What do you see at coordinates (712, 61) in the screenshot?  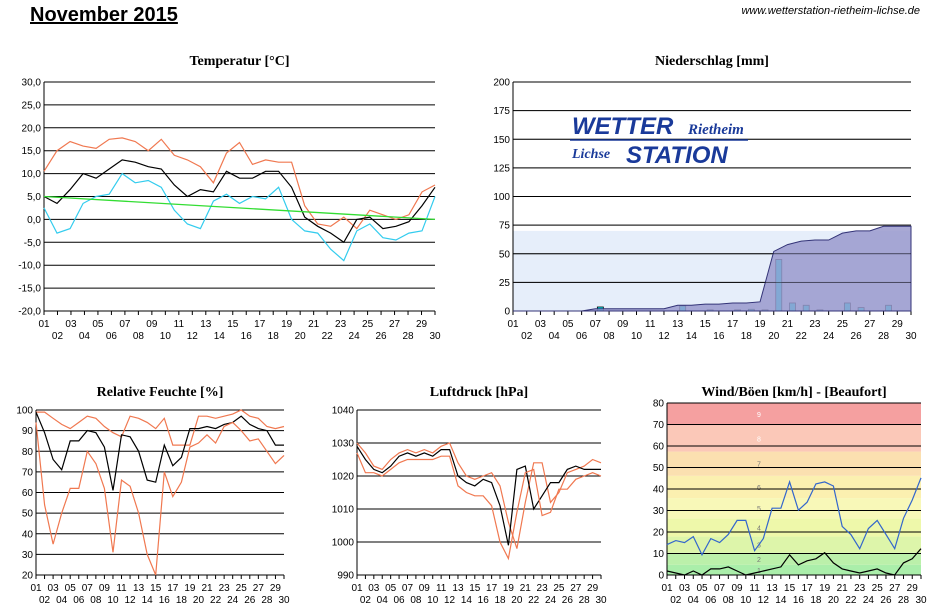 I see `precipitation-title: Niederschlag [mm]` at bounding box center [712, 61].